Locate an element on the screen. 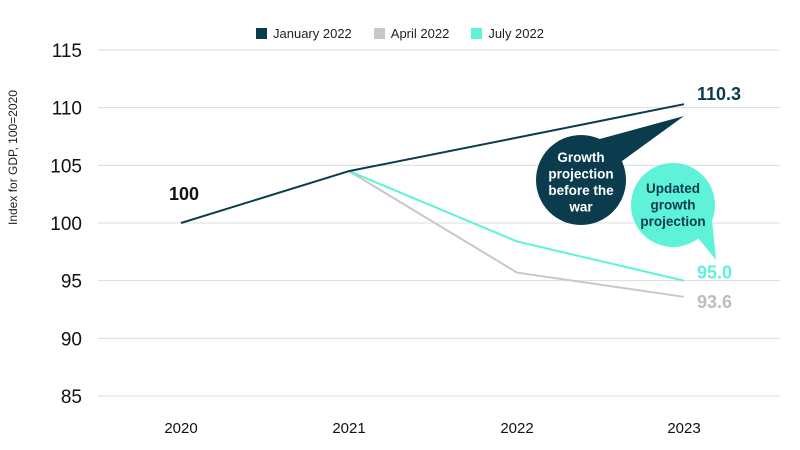 The width and height of the screenshot is (800, 450). legend-item-april: April 2022 is located at coordinates (411, 33).